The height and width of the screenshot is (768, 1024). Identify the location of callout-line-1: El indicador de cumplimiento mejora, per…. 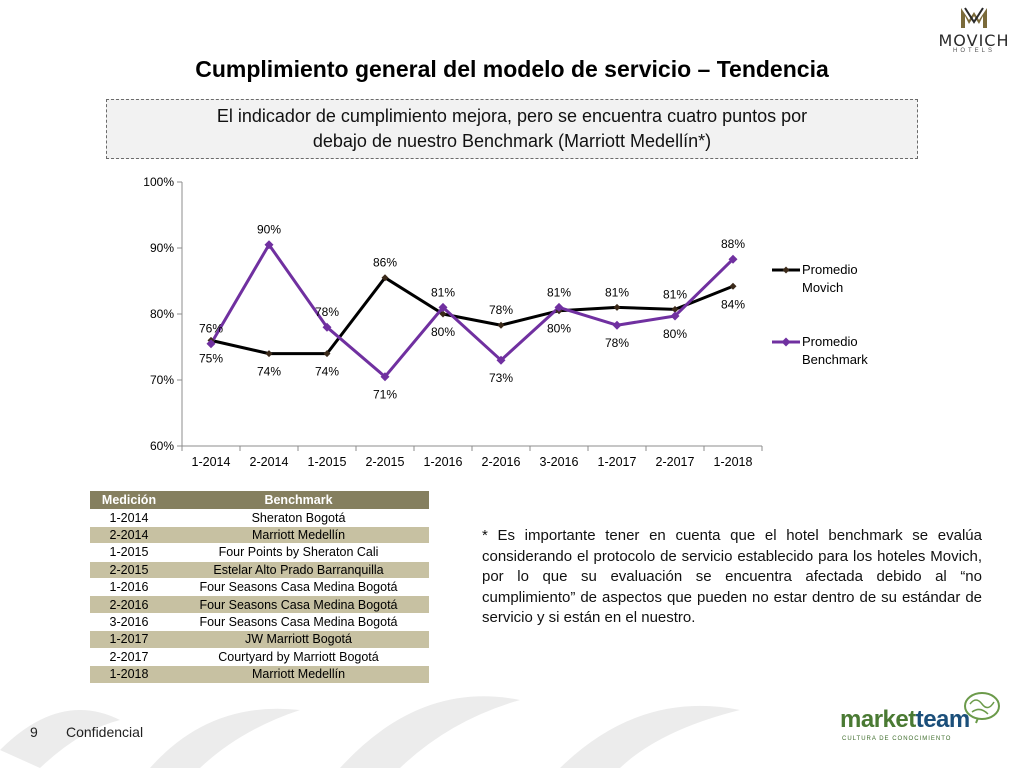
(512, 116).